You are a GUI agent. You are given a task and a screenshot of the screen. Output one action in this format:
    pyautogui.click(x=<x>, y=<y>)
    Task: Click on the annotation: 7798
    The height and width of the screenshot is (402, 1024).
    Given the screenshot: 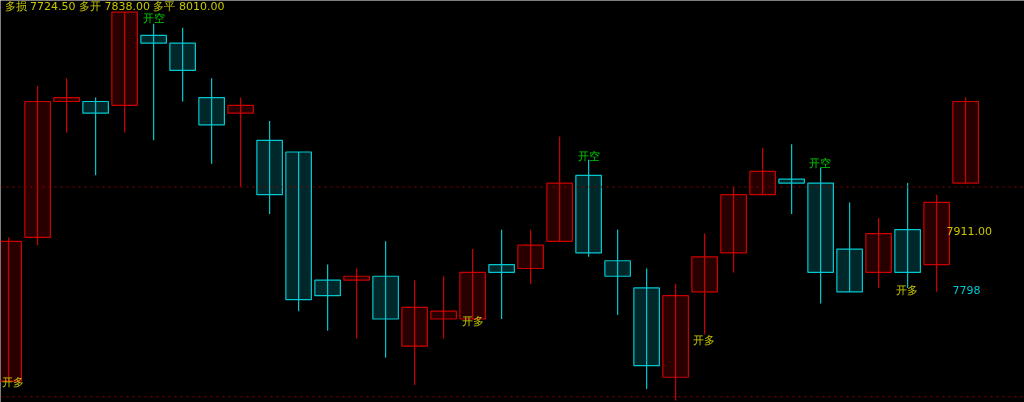 What is the action you would take?
    pyautogui.click(x=966, y=290)
    